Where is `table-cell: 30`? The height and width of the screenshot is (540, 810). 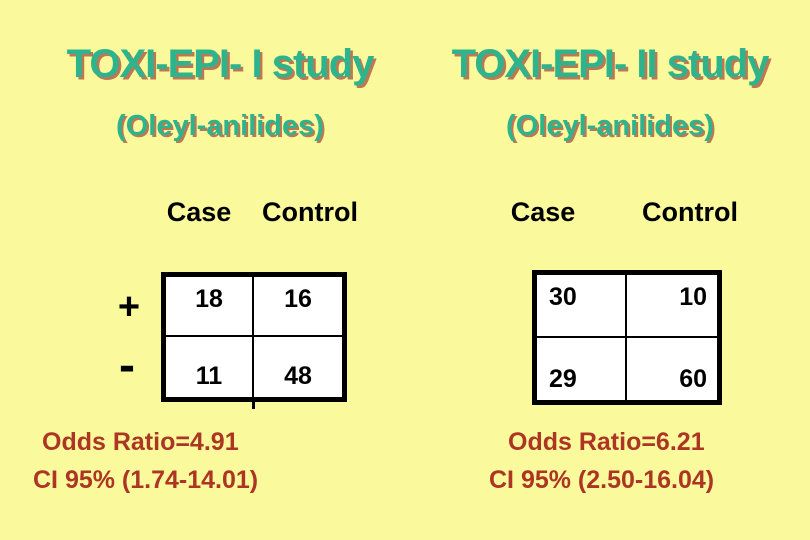
table-cell: 30 is located at coordinates (582, 306).